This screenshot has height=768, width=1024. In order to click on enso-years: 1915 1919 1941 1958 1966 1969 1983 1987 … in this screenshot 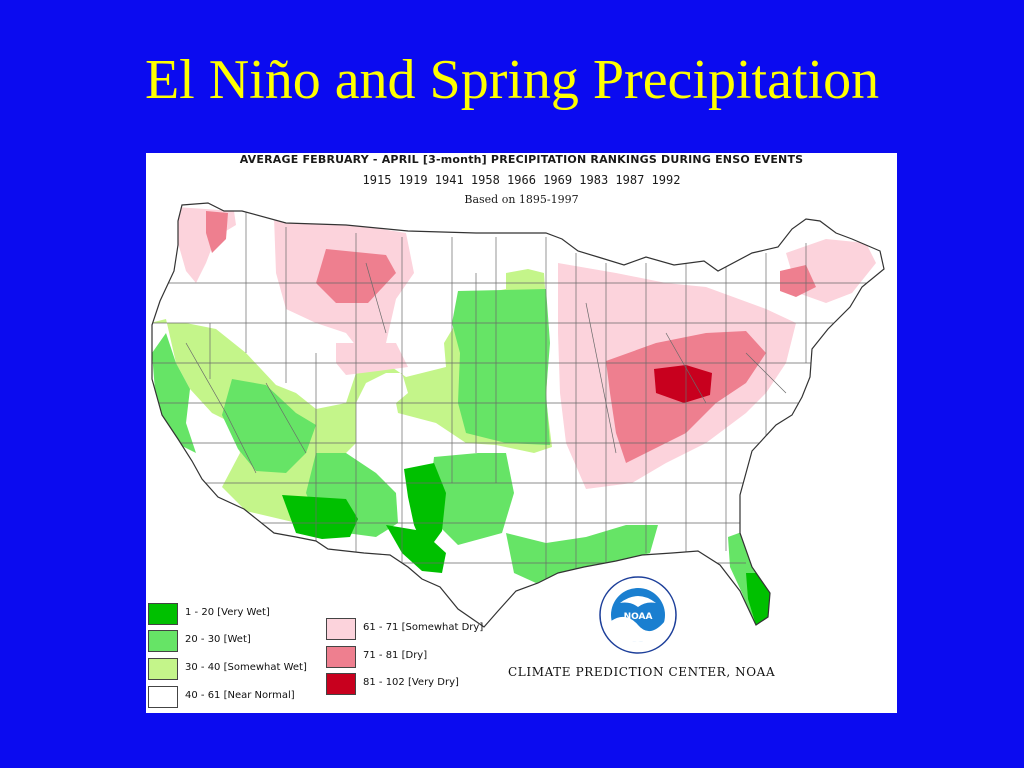, I will do `click(521, 180)`.